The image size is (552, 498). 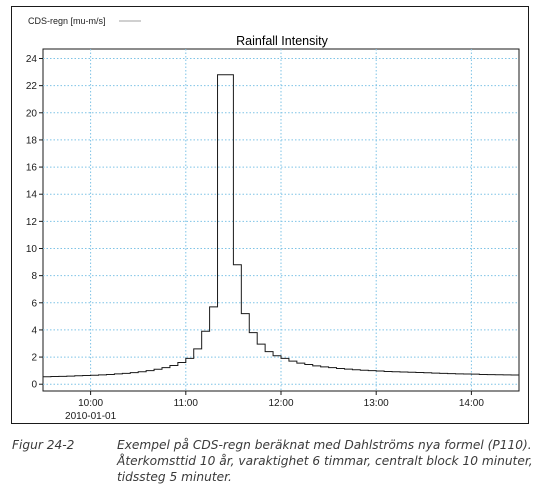 What do you see at coordinates (32, 249) in the screenshot?
I see `y-tick-label: 10` at bounding box center [32, 249].